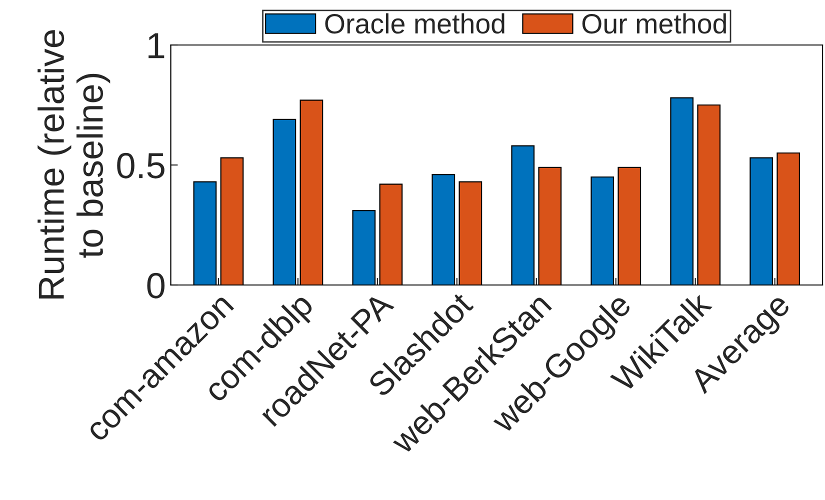 The height and width of the screenshot is (500, 825). What do you see at coordinates (156, 285) in the screenshot?
I see `y-tick-label: 0` at bounding box center [156, 285].